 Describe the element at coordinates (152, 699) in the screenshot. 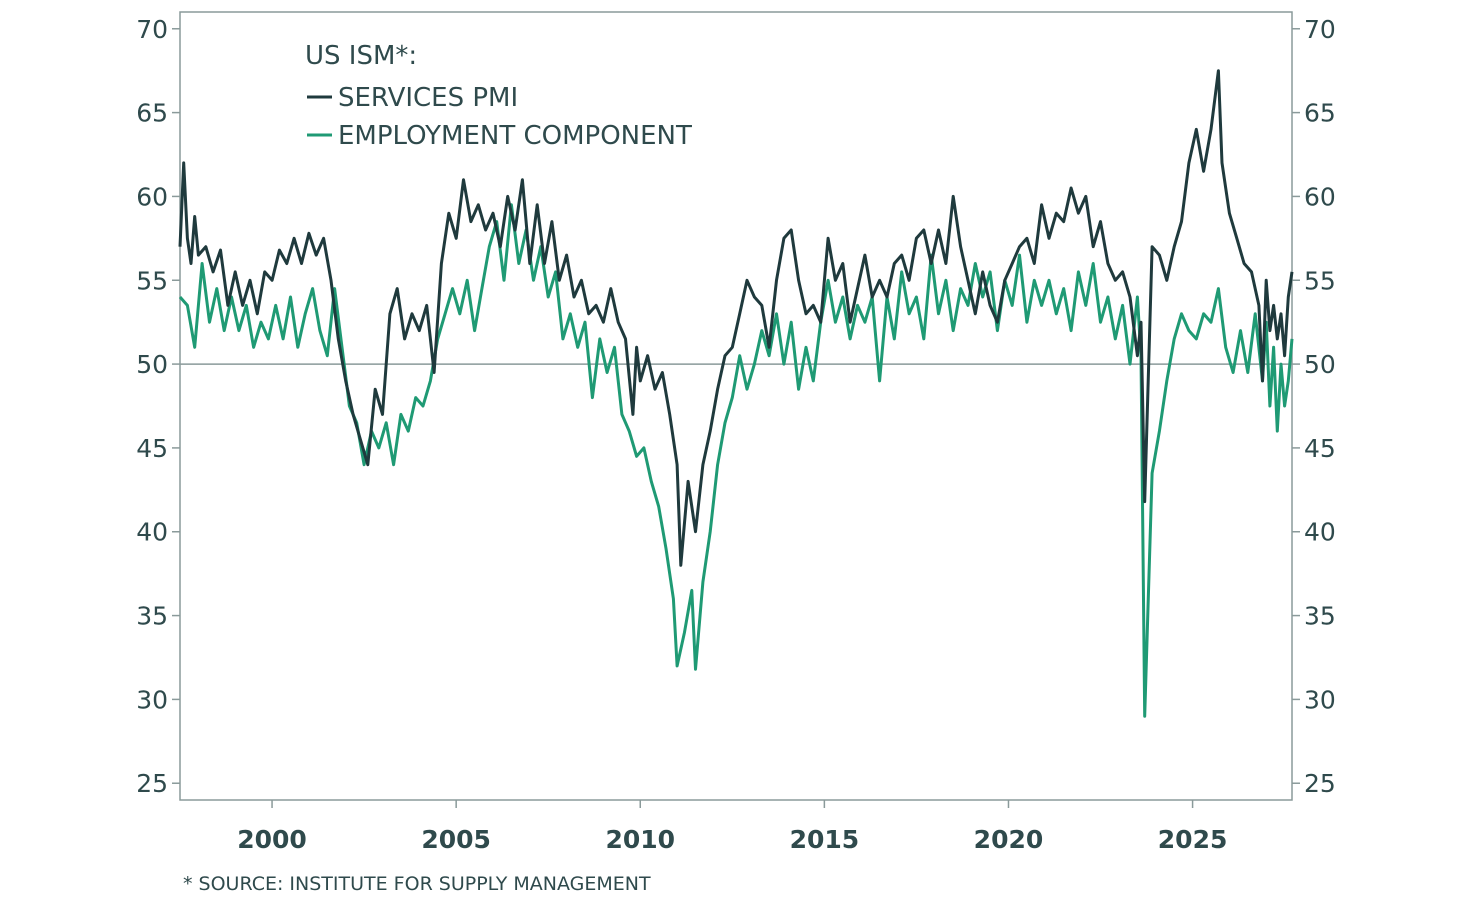

I see `y-tick-label-left: 30` at that location.